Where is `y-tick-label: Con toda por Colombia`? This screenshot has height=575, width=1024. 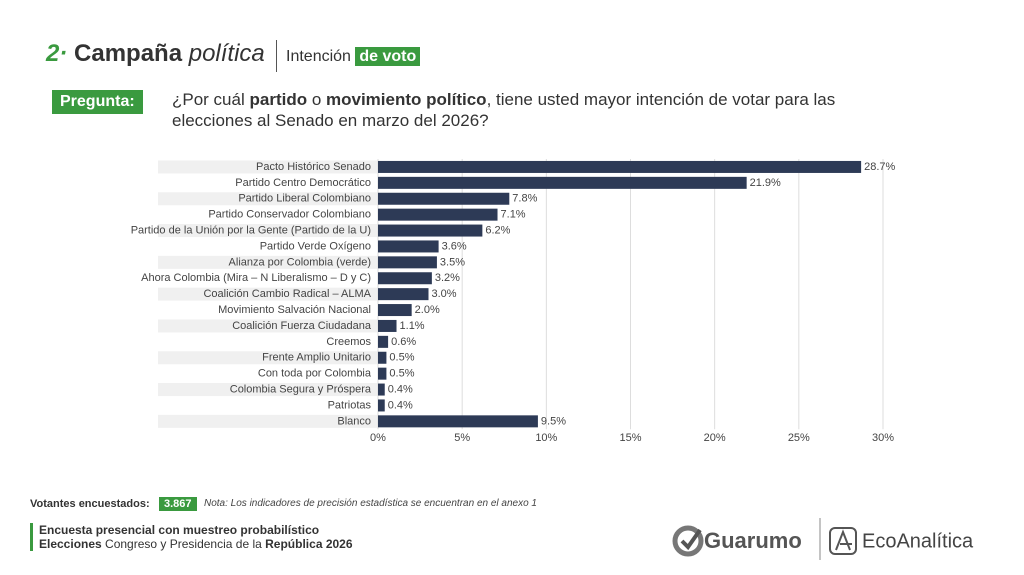 y-tick-label: Con toda por Colombia is located at coordinates (315, 374).